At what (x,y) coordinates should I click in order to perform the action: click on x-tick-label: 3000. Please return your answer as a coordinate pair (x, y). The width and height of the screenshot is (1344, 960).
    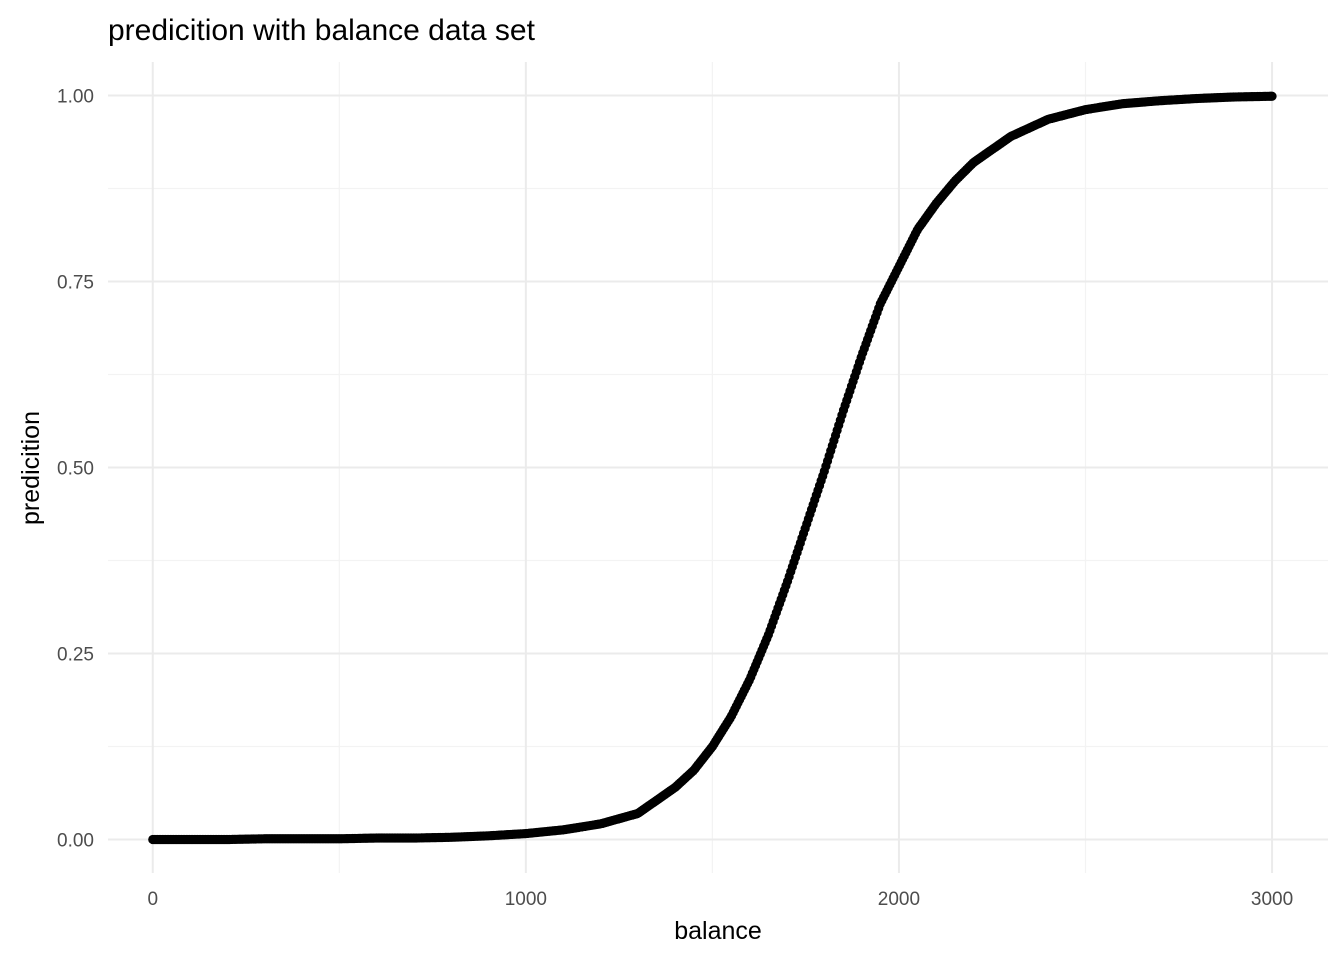
    Looking at the image, I should click on (1272, 899).